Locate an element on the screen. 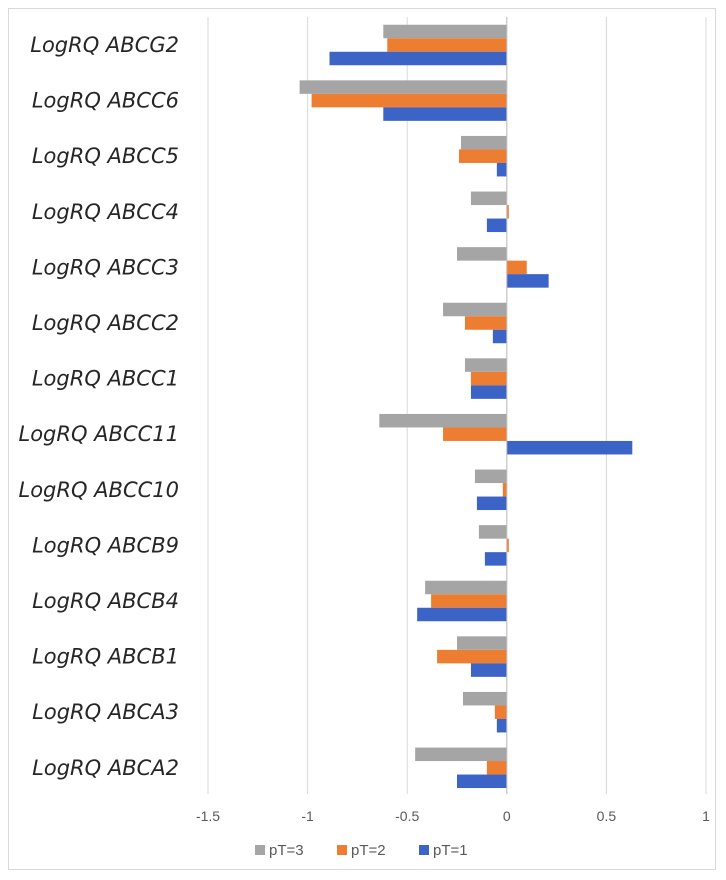  category-label: LogRQ ABCA3 is located at coordinates (105, 712).